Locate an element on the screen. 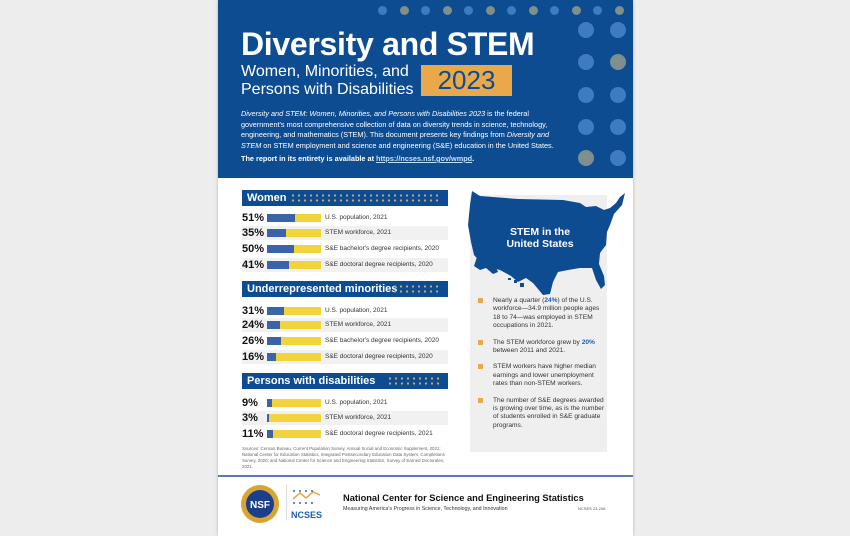 The image size is (850, 536). us-map-shape is located at coordinates (546, 243).